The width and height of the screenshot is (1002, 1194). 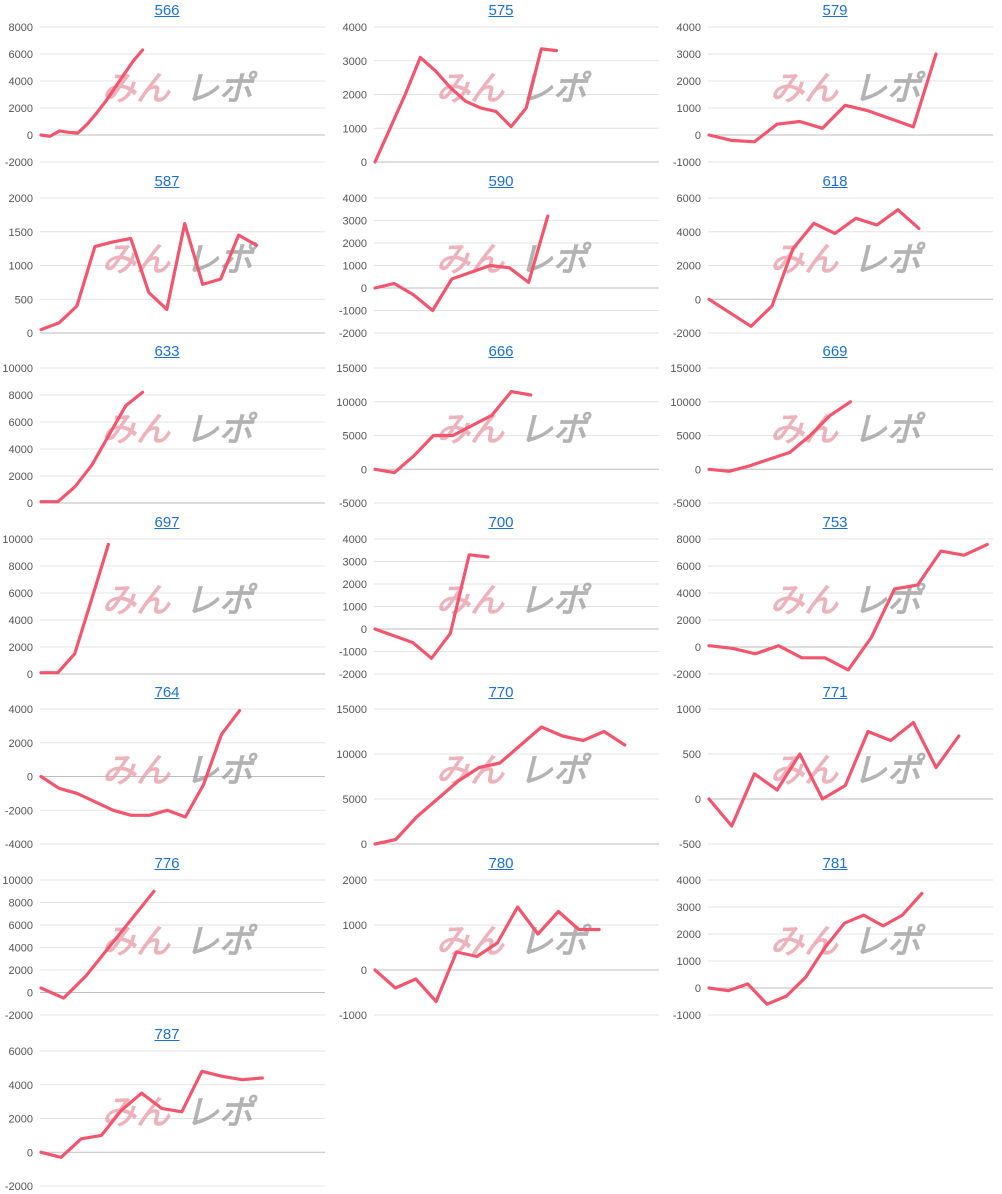 I want to click on y-tick-label: 5000, so click(x=355, y=800).